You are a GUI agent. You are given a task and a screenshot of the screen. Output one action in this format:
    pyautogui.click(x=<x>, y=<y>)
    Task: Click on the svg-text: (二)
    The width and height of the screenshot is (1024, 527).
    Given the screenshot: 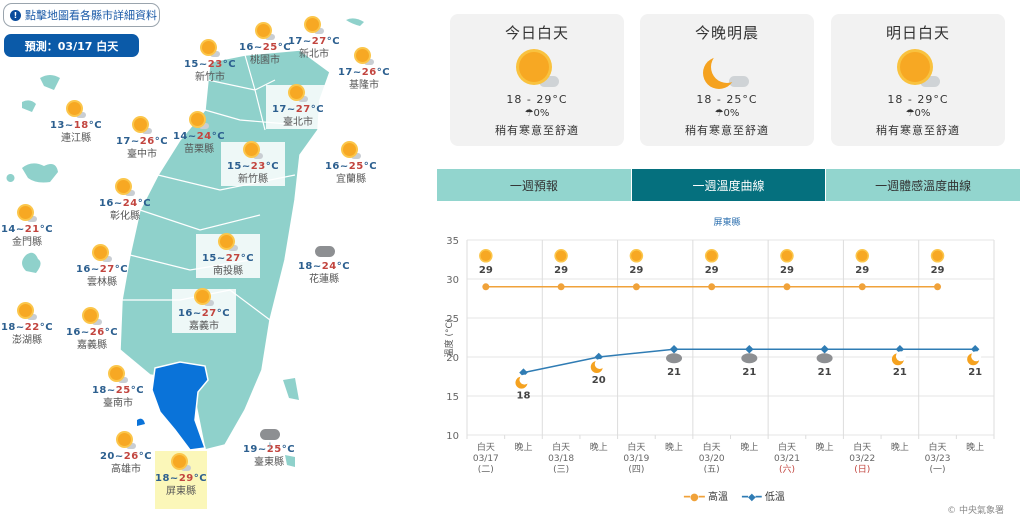 What is the action you would take?
    pyautogui.click(x=486, y=470)
    